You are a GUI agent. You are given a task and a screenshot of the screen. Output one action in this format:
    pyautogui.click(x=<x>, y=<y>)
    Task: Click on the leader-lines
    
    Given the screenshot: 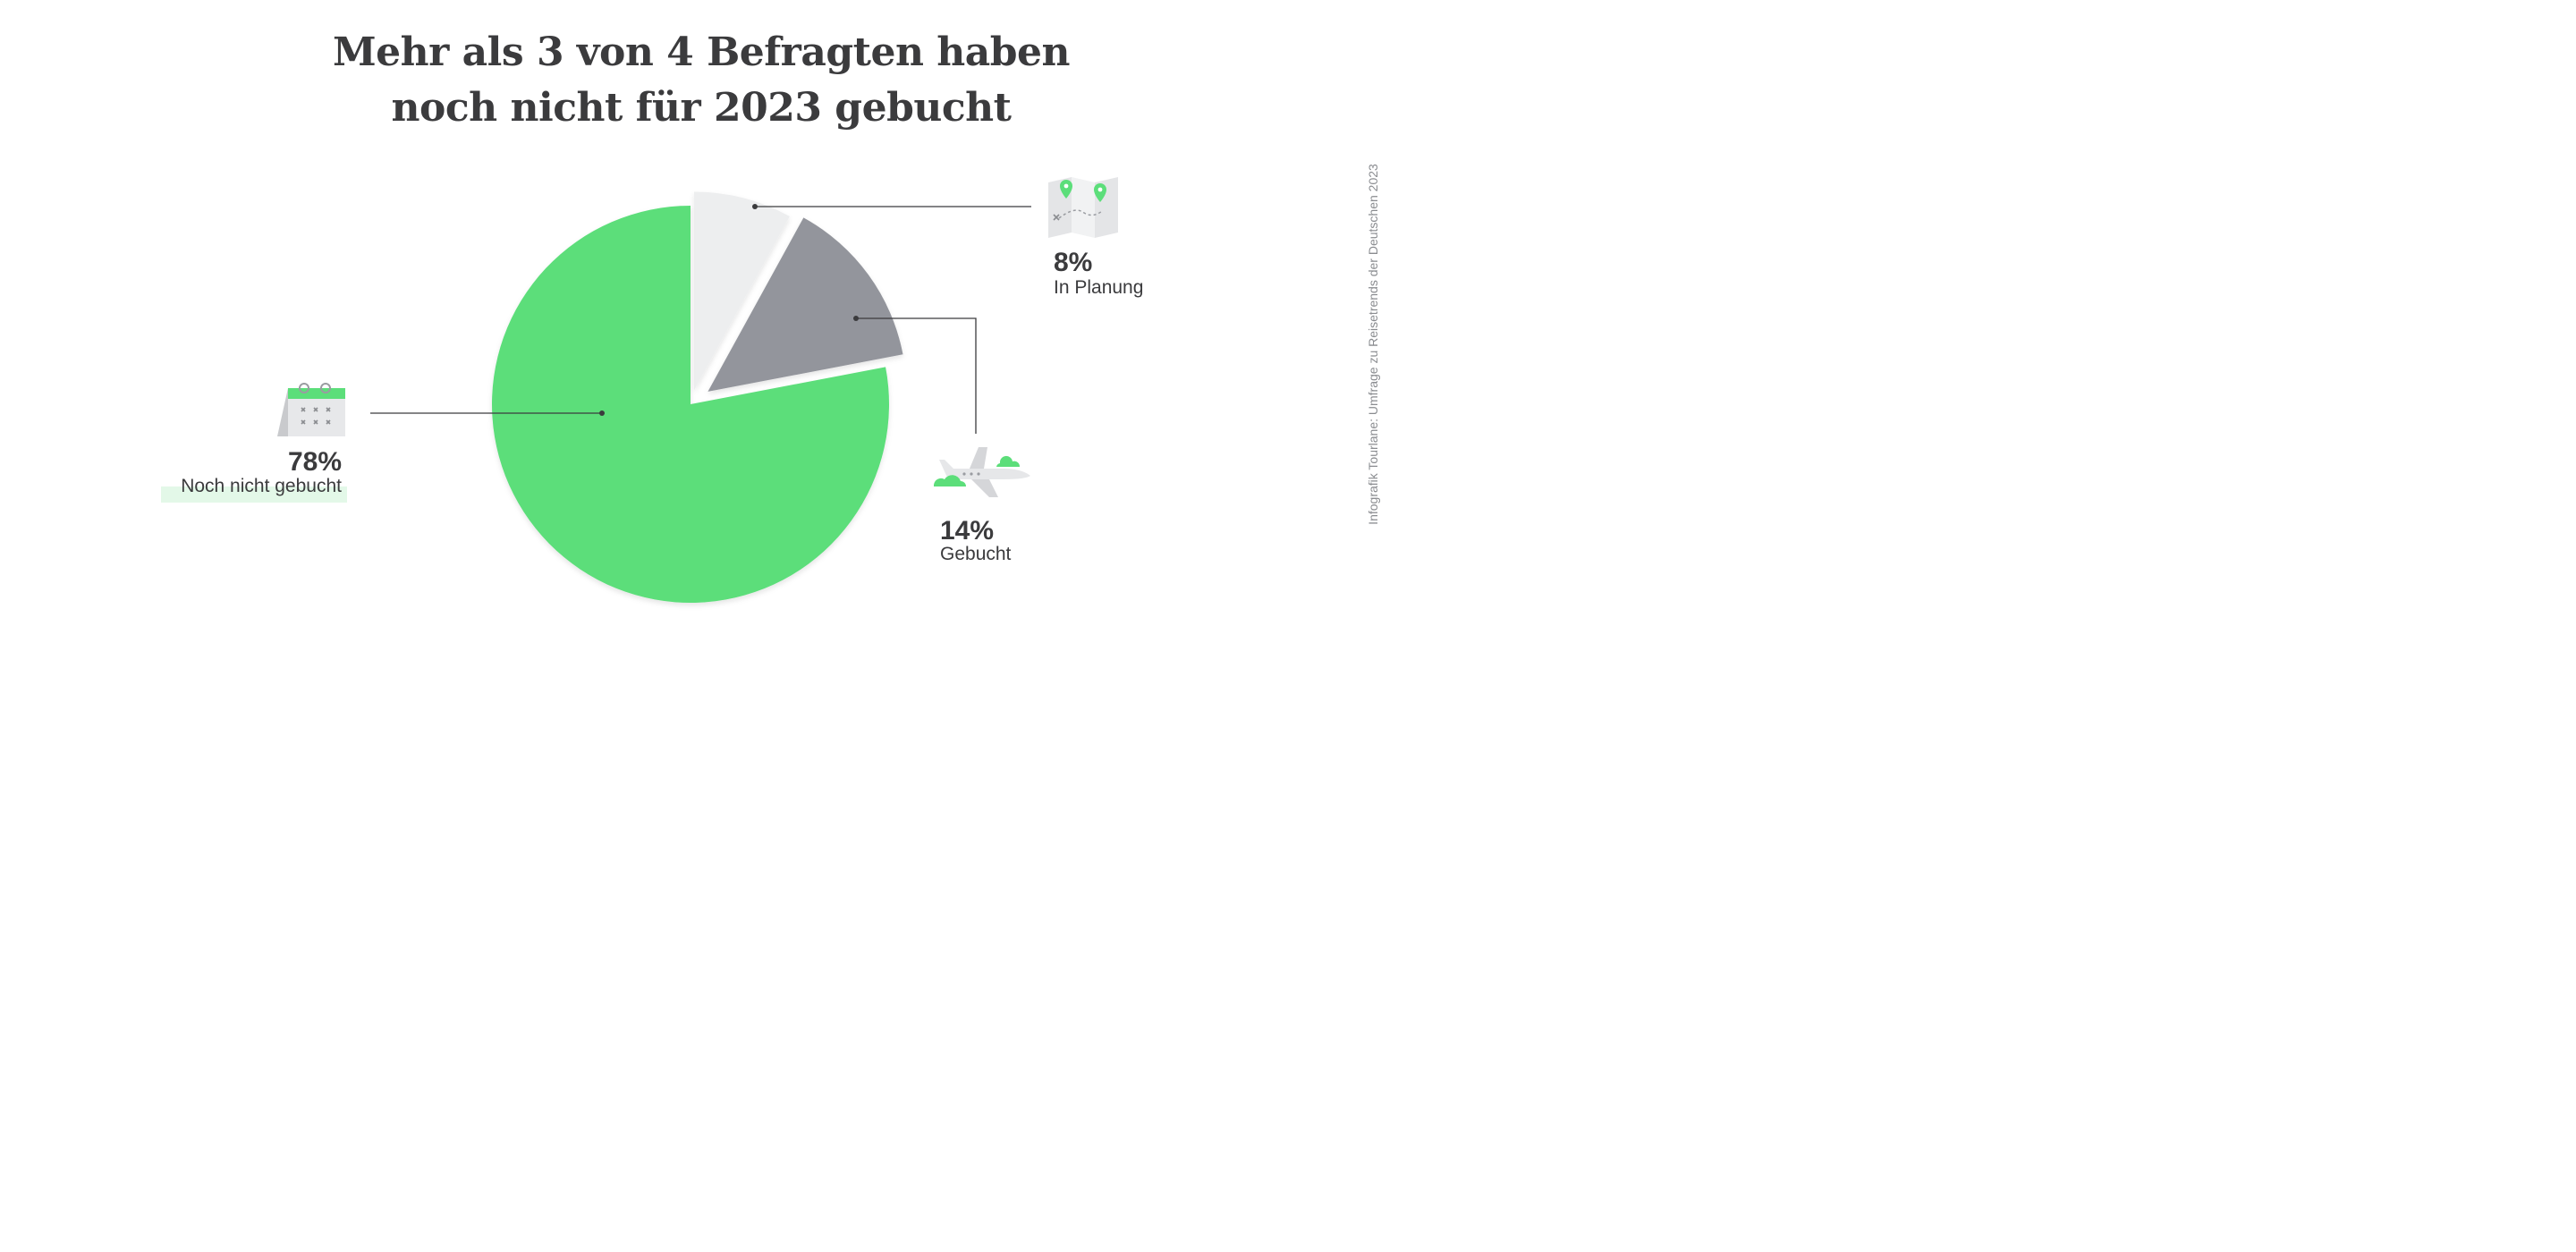 What is the action you would take?
    pyautogui.click(x=700, y=320)
    